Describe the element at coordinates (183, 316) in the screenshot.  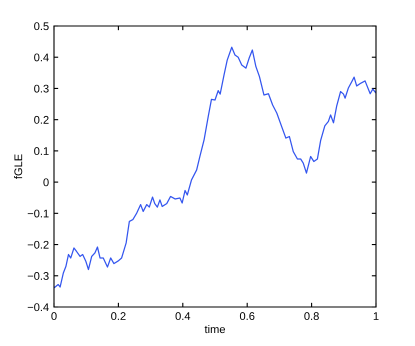
I see `x-tick-label: 0.4` at that location.